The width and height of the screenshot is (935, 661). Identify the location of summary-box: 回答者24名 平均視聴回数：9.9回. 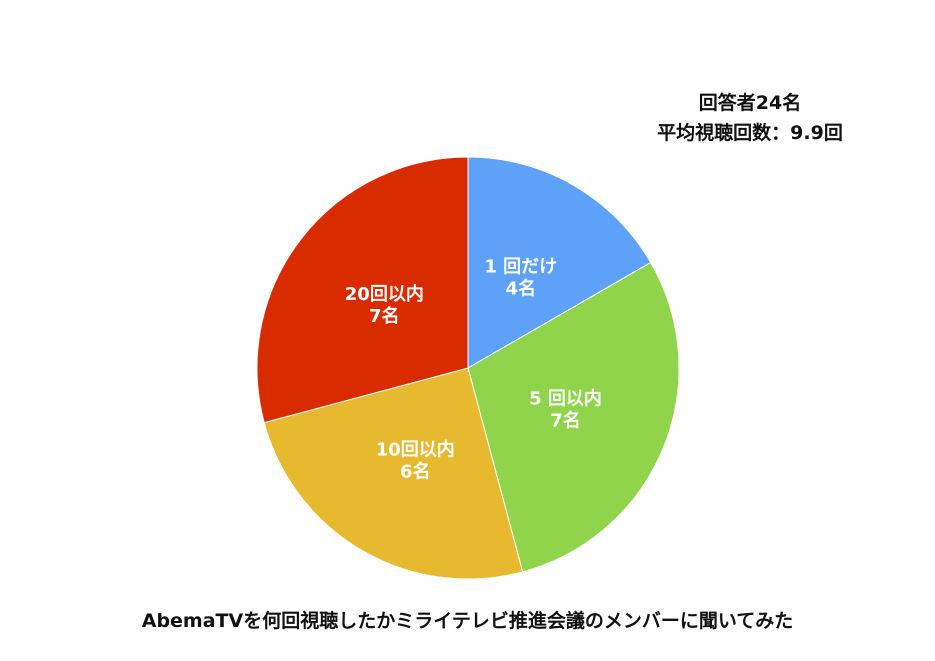
(750, 118).